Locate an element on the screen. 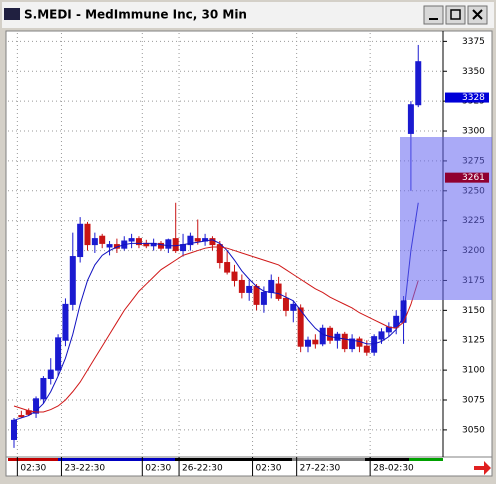  y-tick-label: 3375 is located at coordinates (473, 42).